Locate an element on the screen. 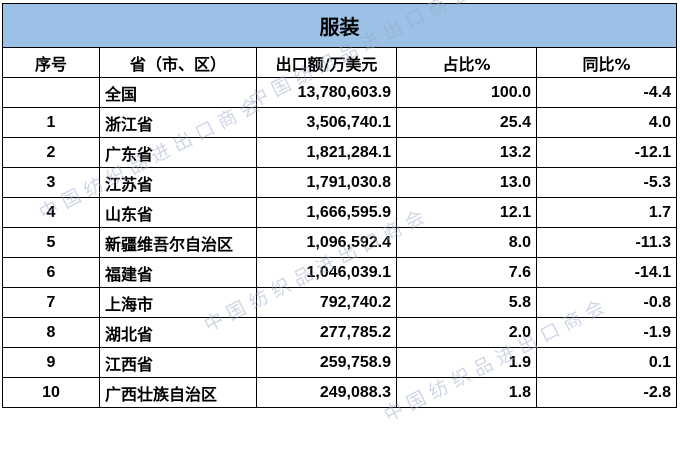 This screenshot has height=450, width=680. row-export: 1,791,030.8 is located at coordinates (326, 182).